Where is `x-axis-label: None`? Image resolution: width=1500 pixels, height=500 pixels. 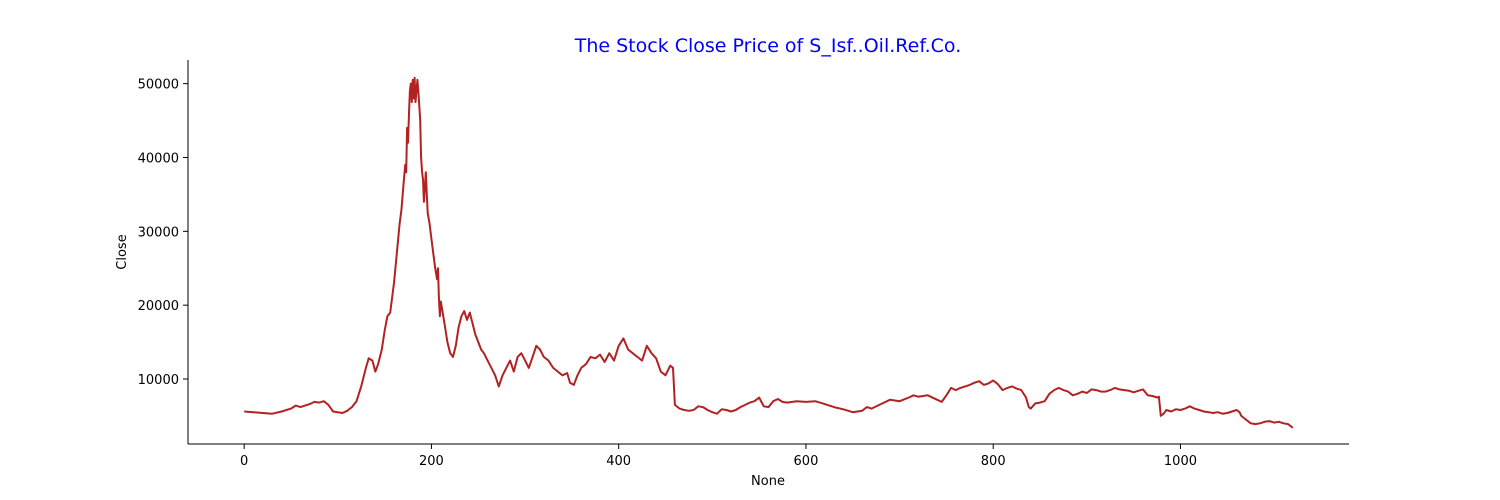 x-axis-label: None is located at coordinates (768, 481).